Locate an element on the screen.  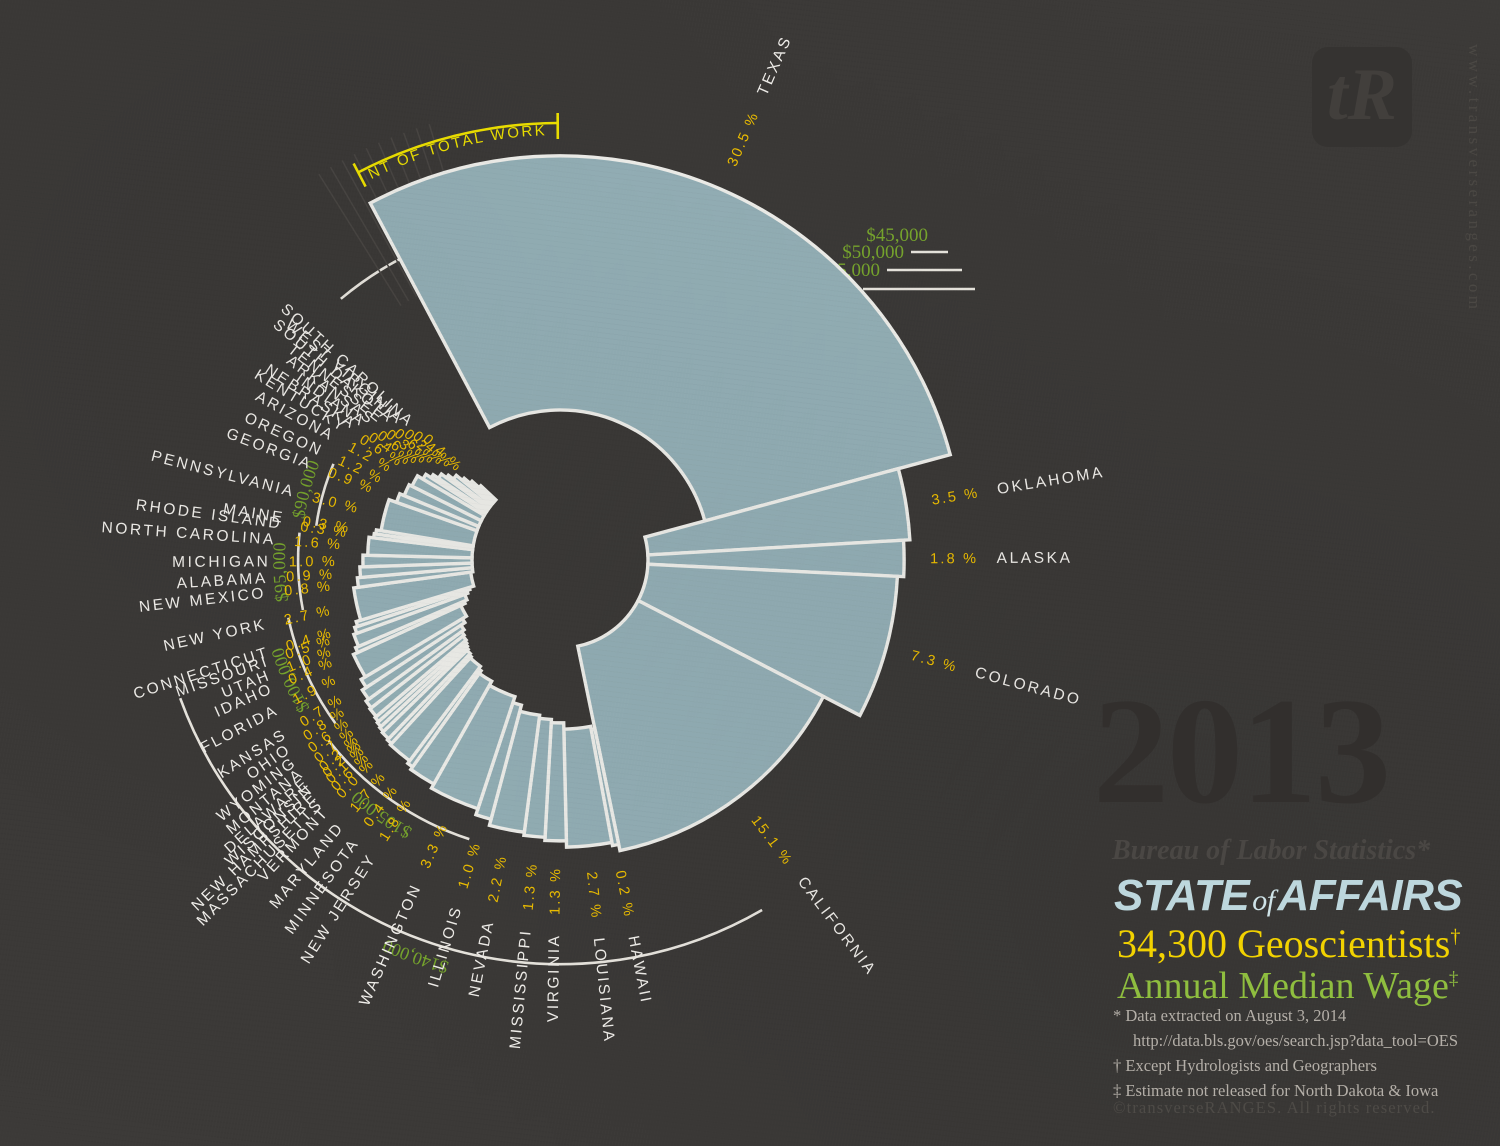
copyright-notice: ©transverseRANGES. All rights reserved. is located at coordinates (1274, 1107).